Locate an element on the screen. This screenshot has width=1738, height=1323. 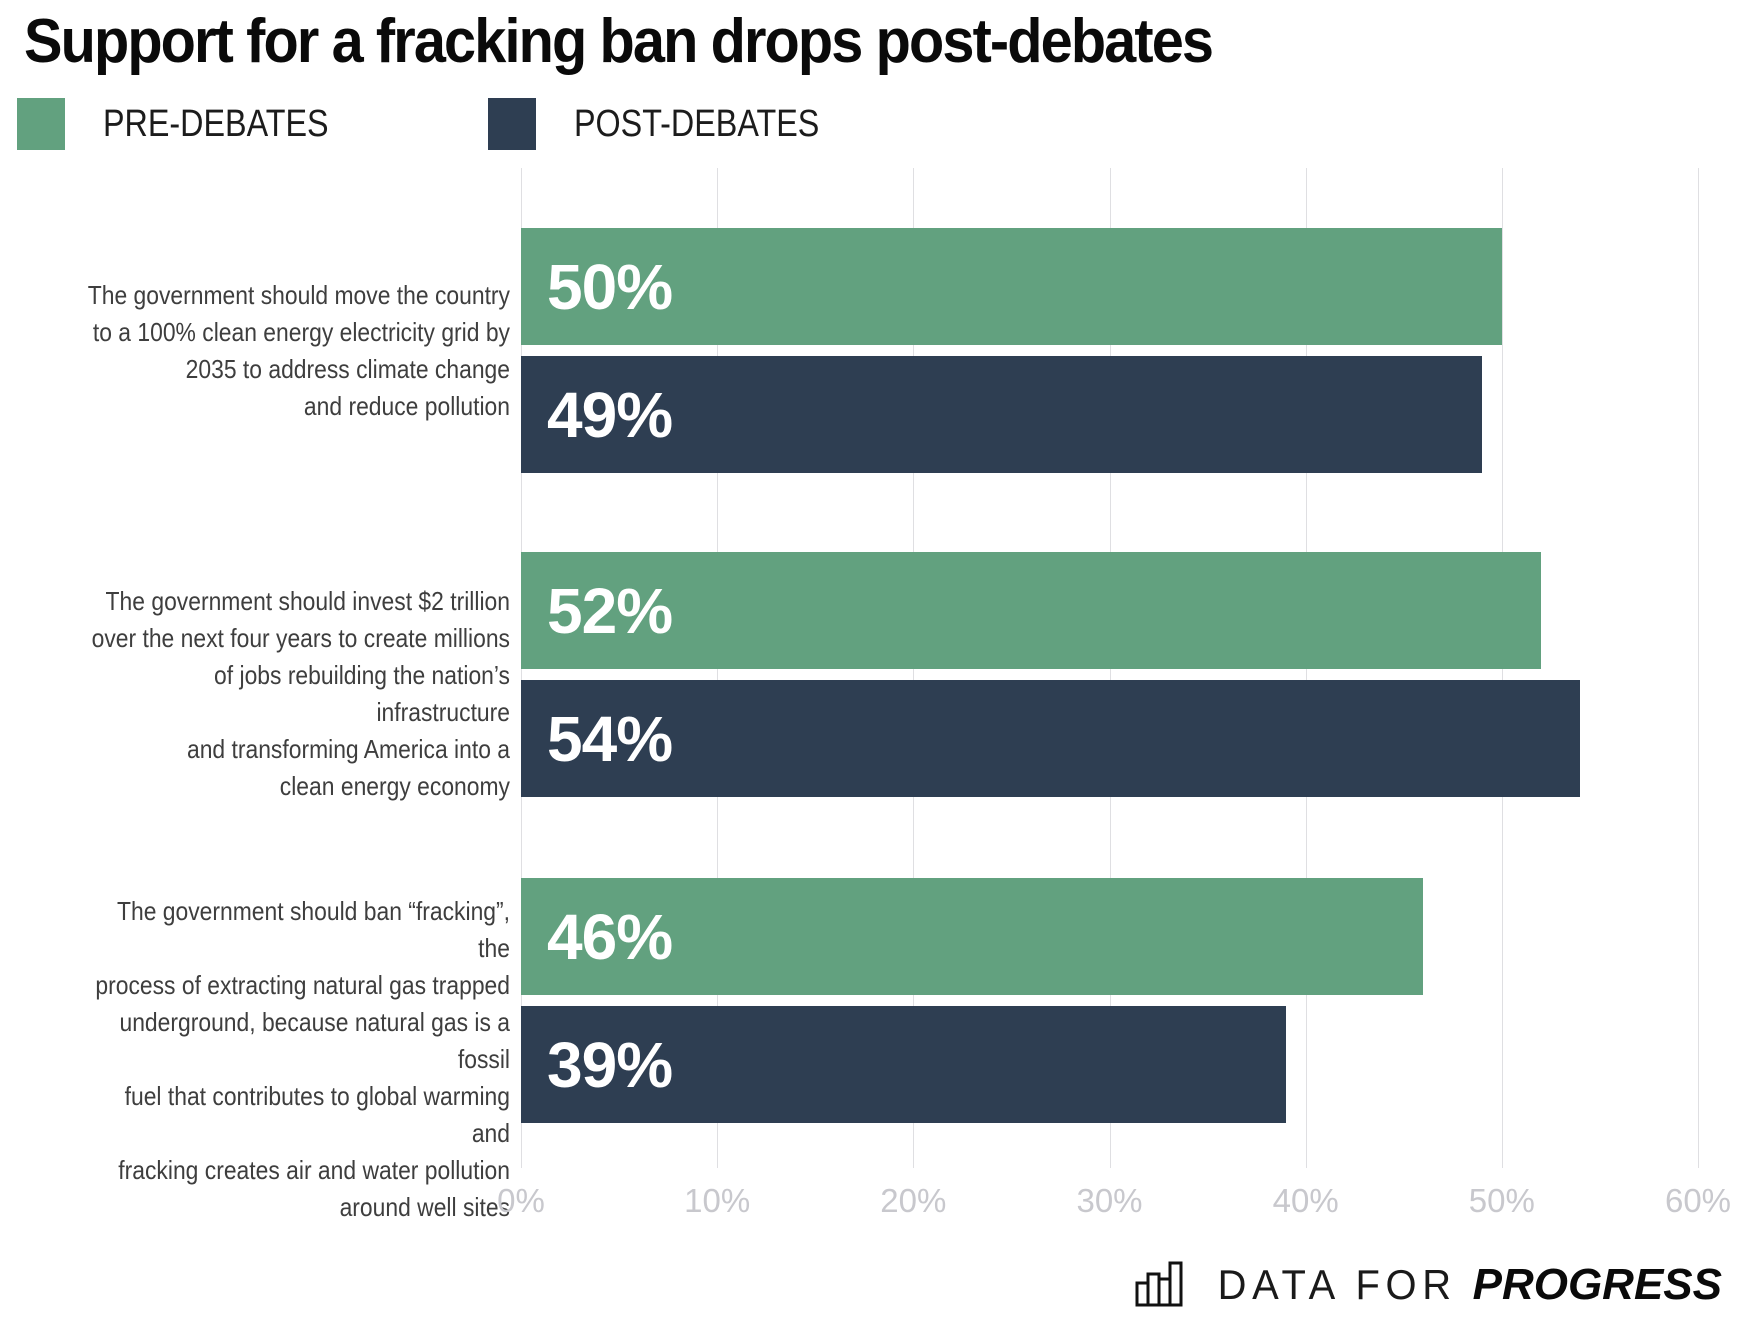
legend-label-pre-debates: PRE-DEBATES is located at coordinates (216, 123).